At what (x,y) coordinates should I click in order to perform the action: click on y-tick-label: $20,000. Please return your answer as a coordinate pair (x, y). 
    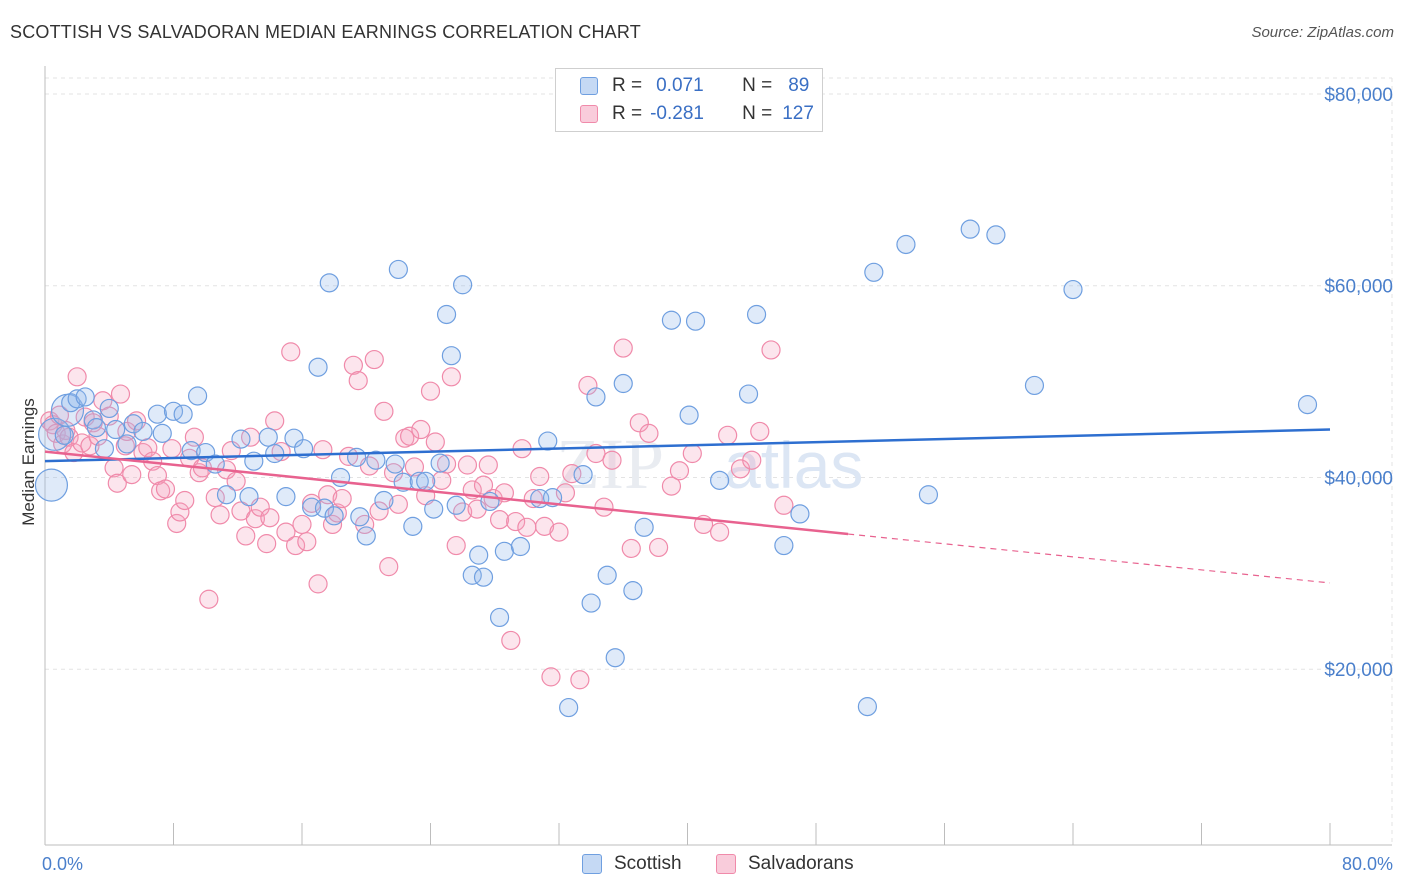
    Looking at the image, I should click on (1358, 670).